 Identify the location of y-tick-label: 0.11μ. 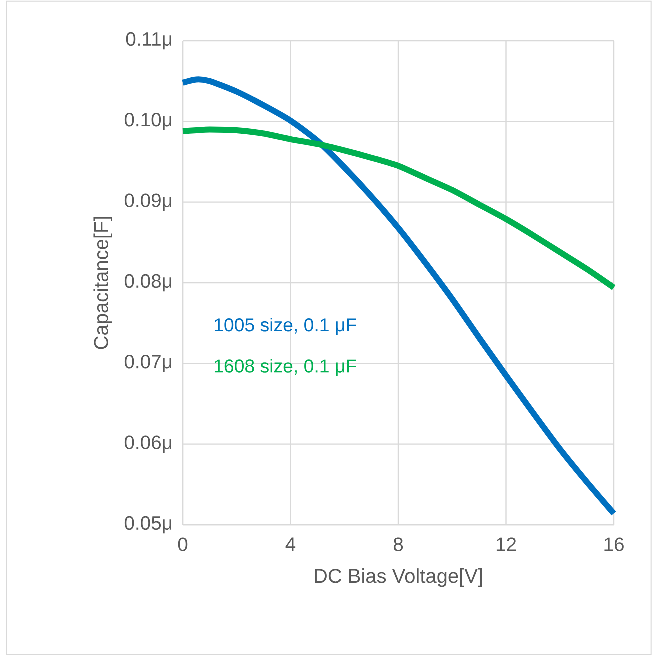
(149, 41).